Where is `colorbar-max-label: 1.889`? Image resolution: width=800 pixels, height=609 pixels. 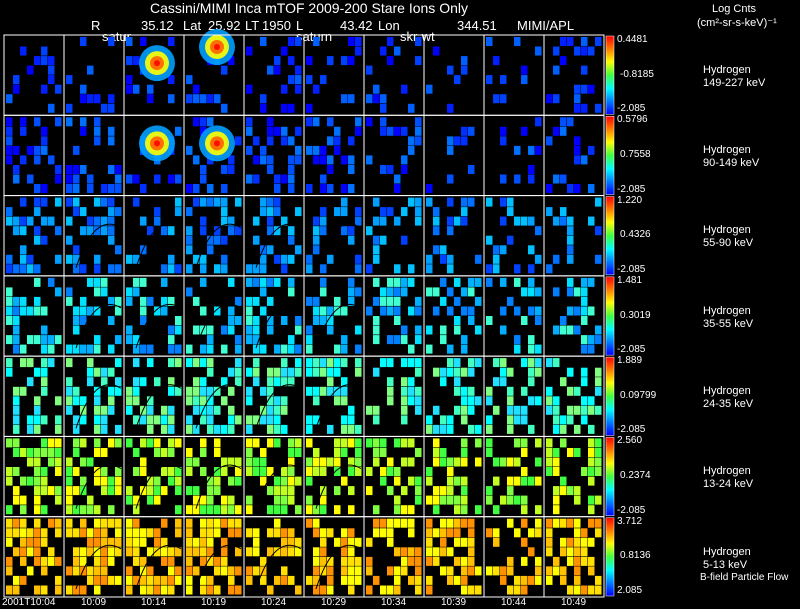
colorbar-max-label: 1.889 is located at coordinates (630, 361).